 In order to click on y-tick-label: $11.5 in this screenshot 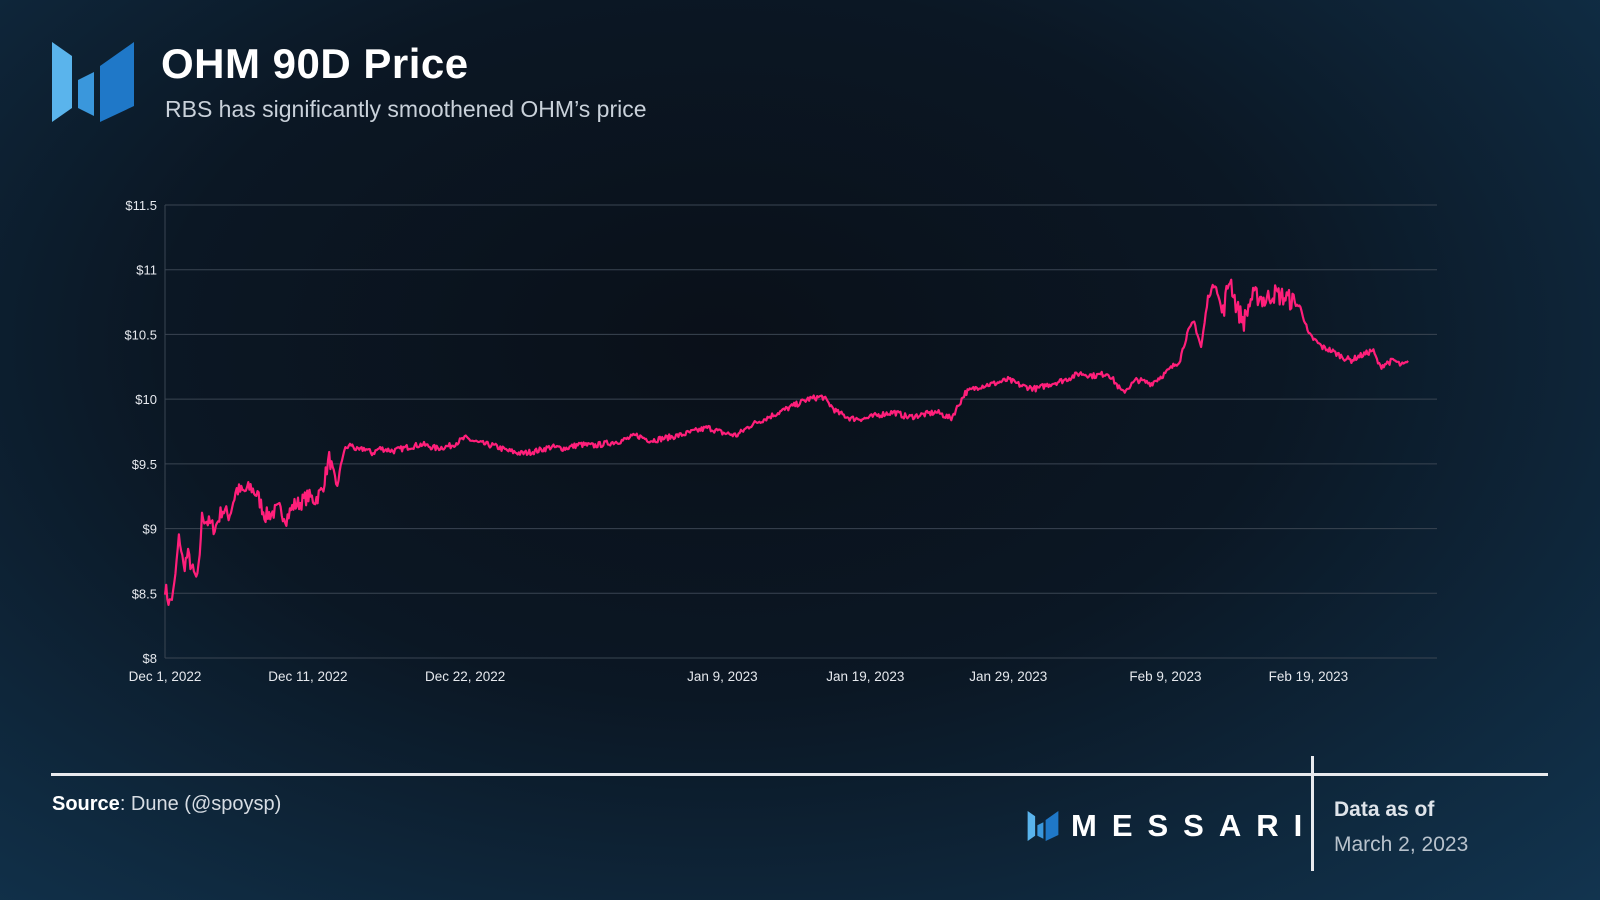, I will do `click(141, 205)`.